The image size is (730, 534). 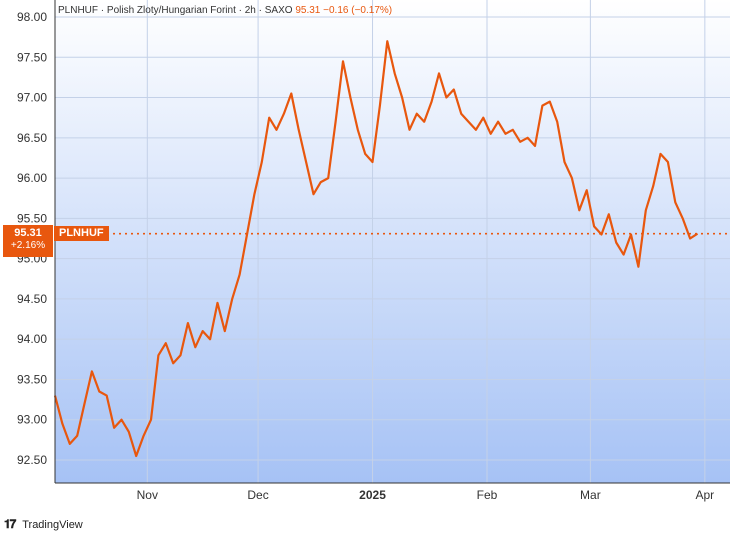 I want to click on legend-instrument-name: Polish Zloty/Hungarian Forint, so click(x=171, y=10).